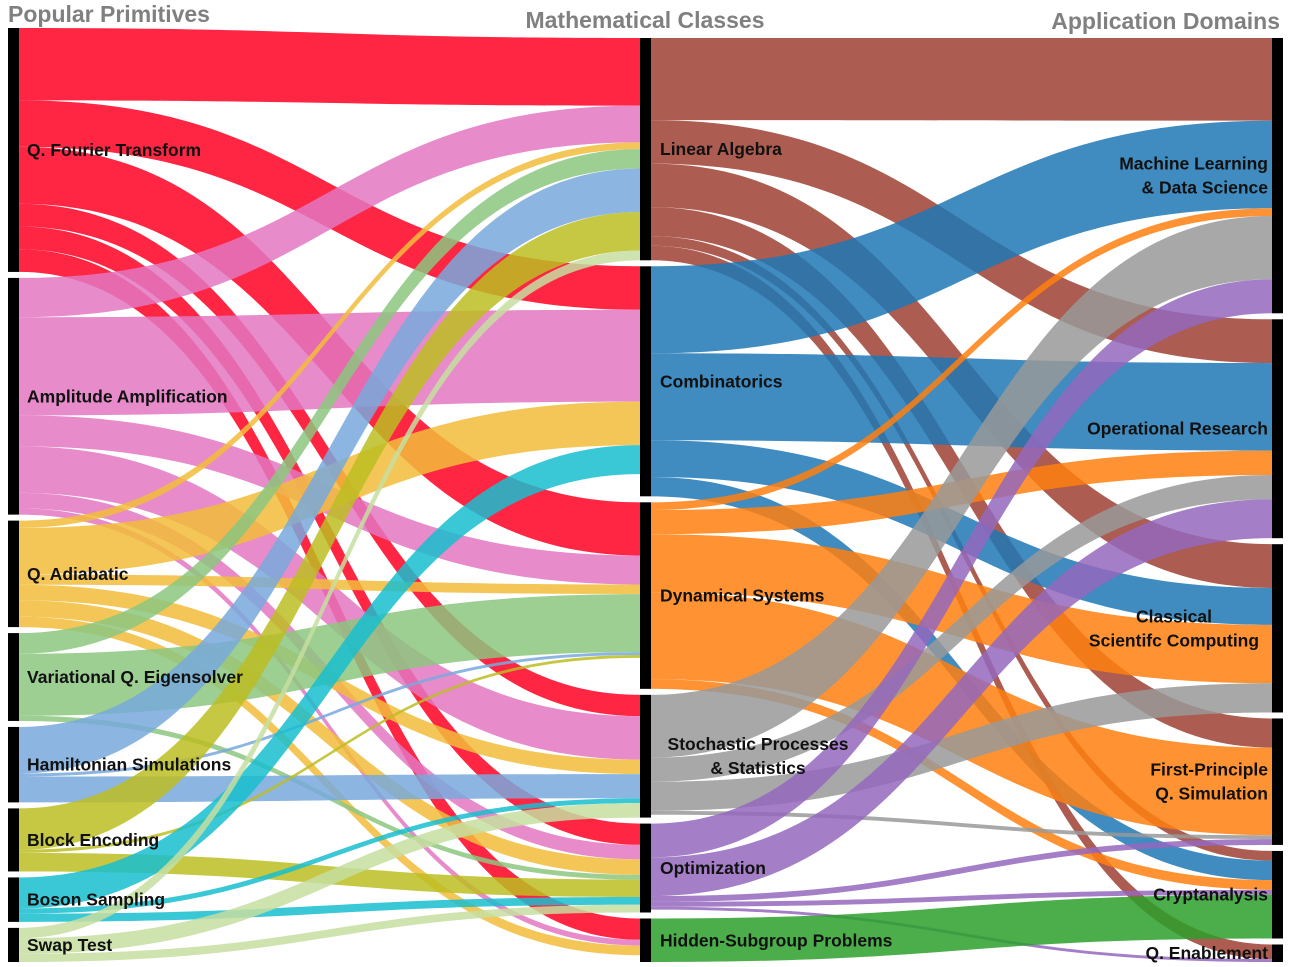 The image size is (1292, 967). What do you see at coordinates (329, 856) in the screenshot?
I see `flow-bs-to-sp` at bounding box center [329, 856].